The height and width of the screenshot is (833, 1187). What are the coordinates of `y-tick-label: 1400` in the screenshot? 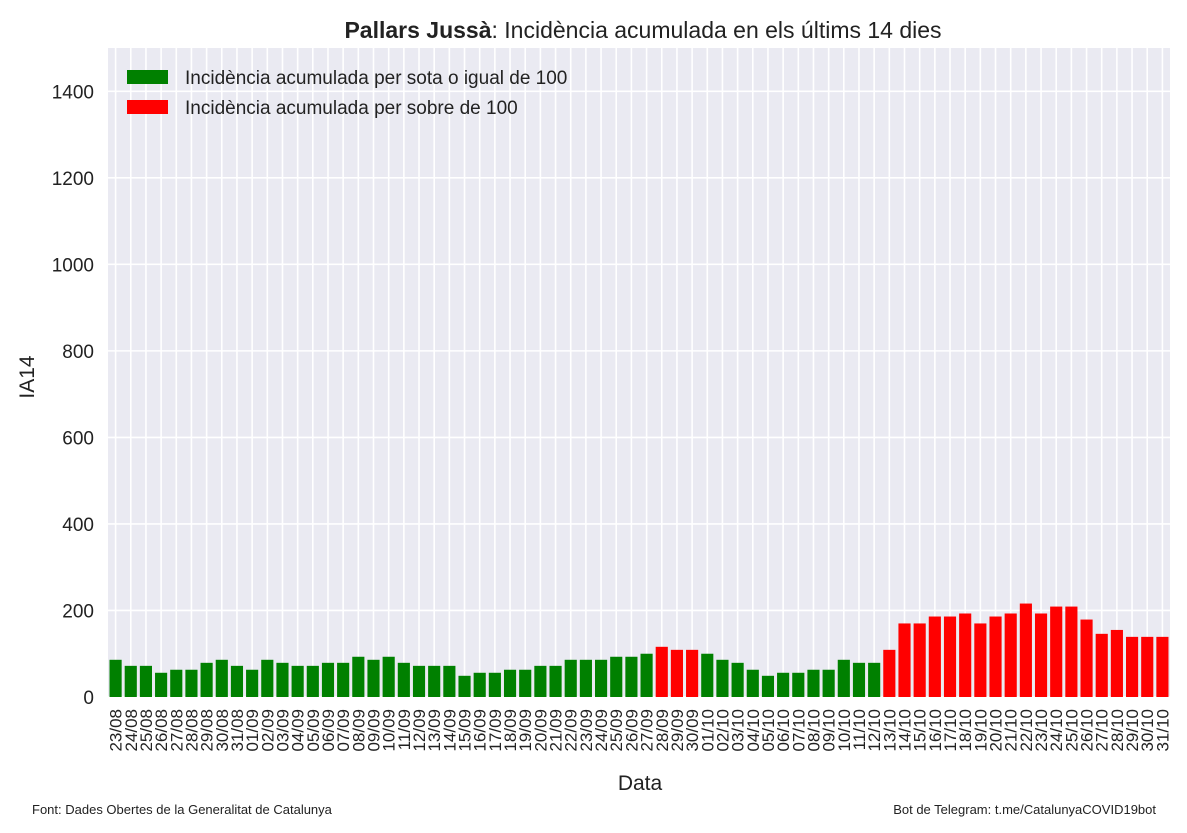 It's located at (73, 92).